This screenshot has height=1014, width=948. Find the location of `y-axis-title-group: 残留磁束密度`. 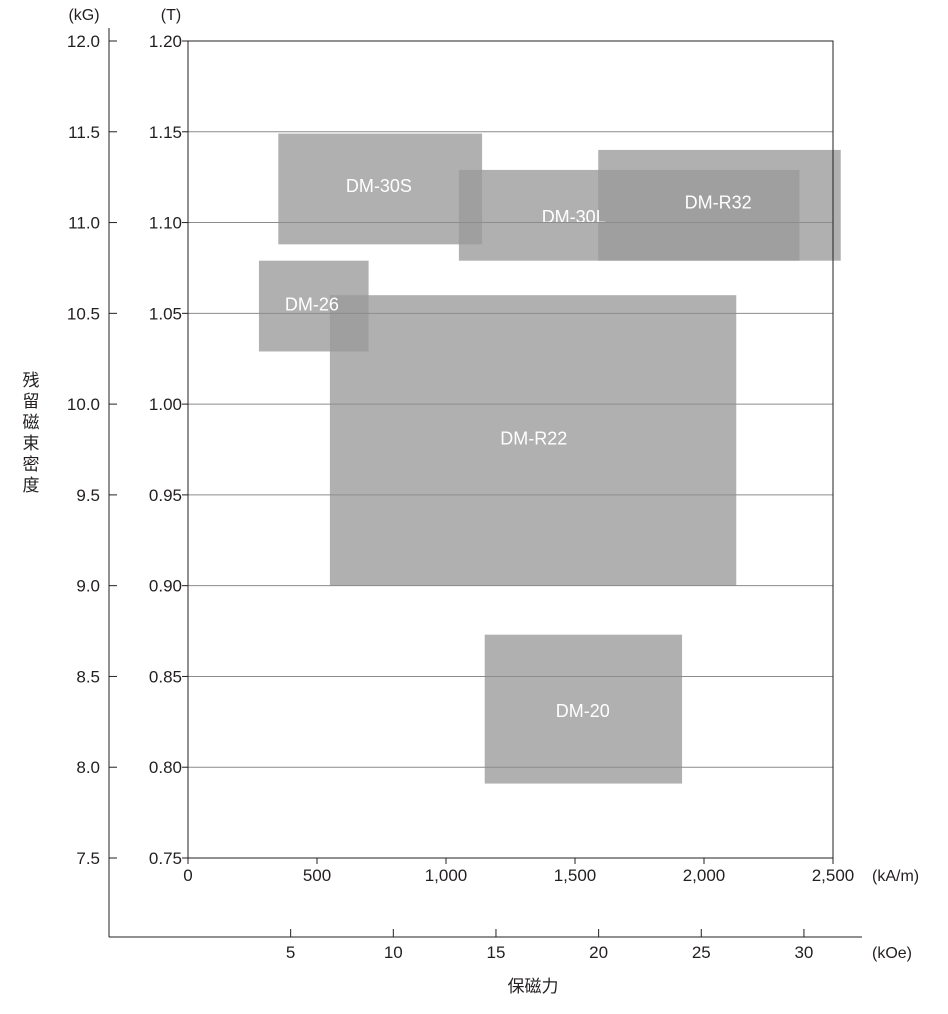

y-axis-title-group: 残留磁束密度 is located at coordinates (31, 433).